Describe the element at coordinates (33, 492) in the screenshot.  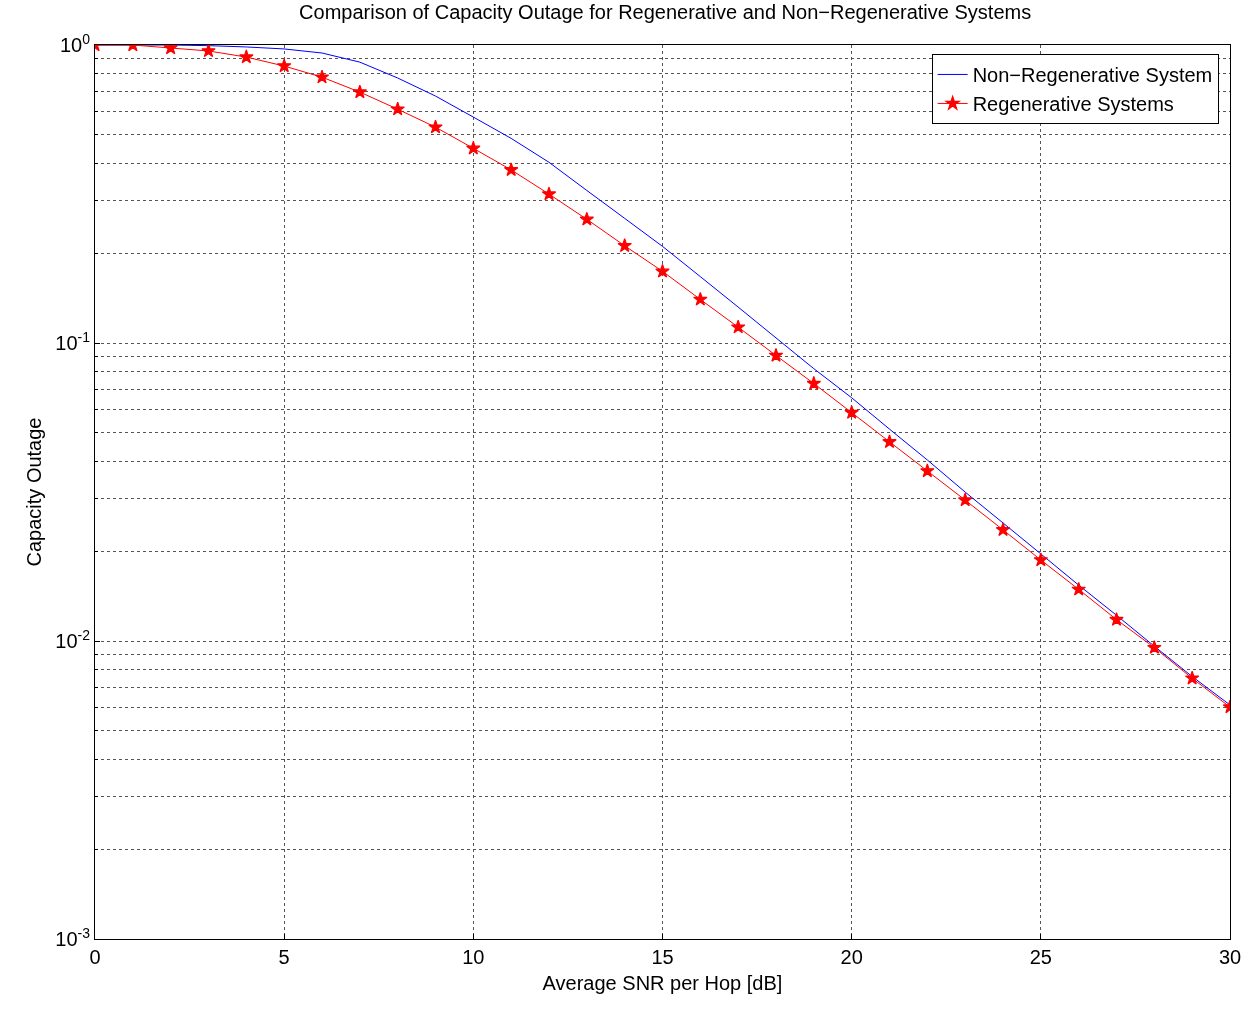
I see `y-axis-title: Capacity Outage` at that location.